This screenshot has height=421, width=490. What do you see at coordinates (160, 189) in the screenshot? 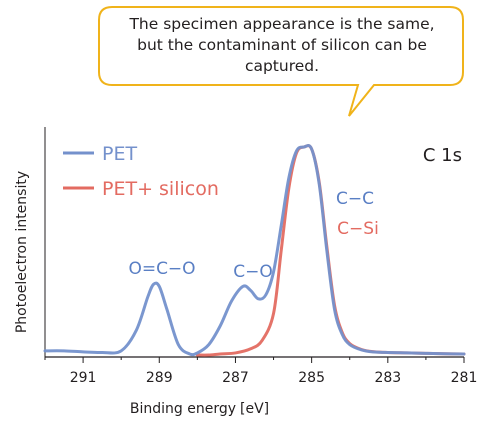
I see `legend-label-pet-silicon: PET+ silicon` at bounding box center [160, 189].